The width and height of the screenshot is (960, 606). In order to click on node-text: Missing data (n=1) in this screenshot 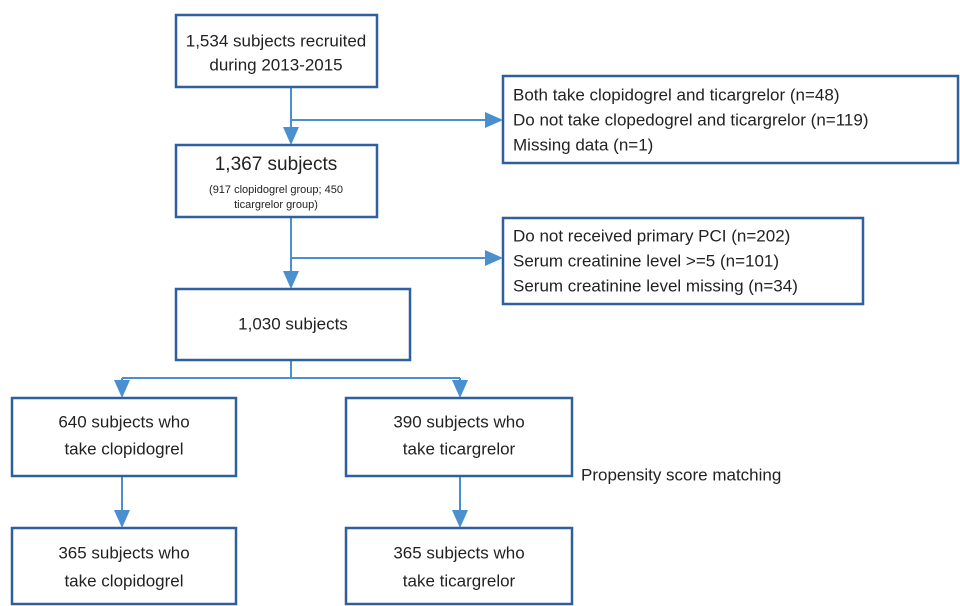, I will do `click(583, 144)`.